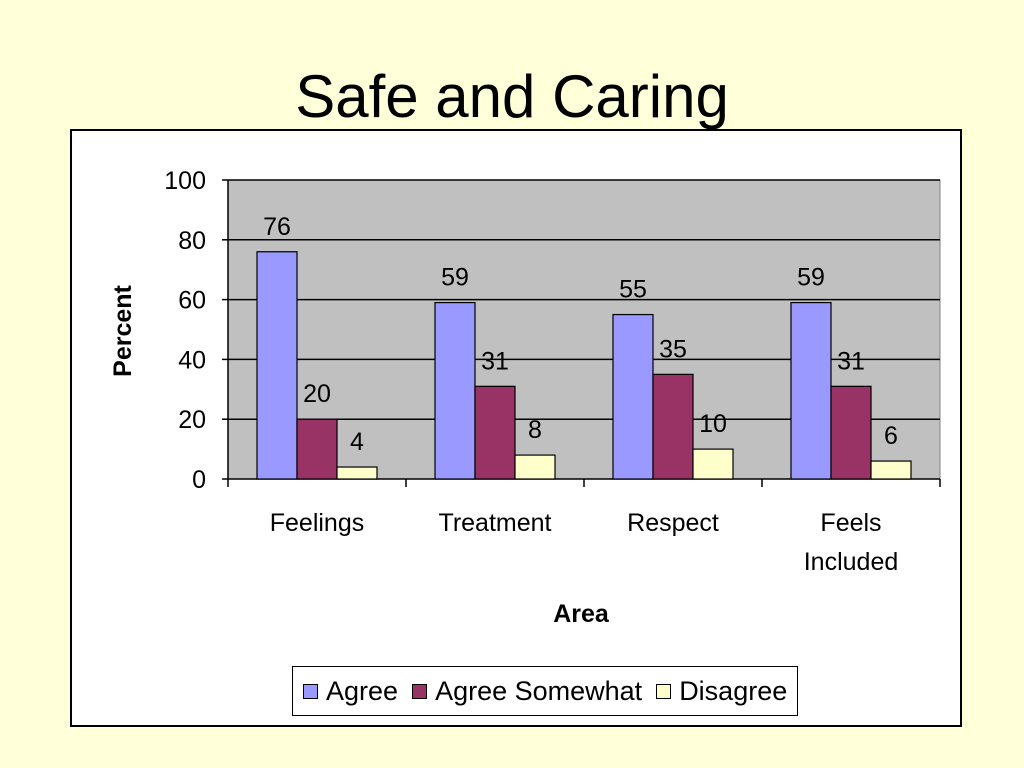 Image resolution: width=1024 pixels, height=768 pixels. I want to click on data-label: 10, so click(713, 424).